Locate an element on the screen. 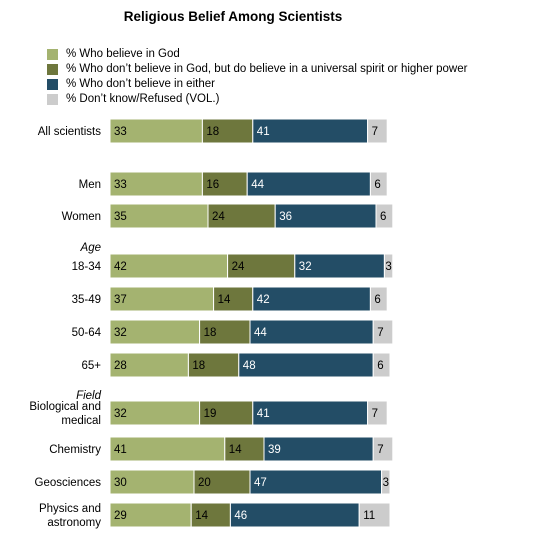 The image size is (551, 538). category-label: Geosciences is located at coordinates (68, 483).